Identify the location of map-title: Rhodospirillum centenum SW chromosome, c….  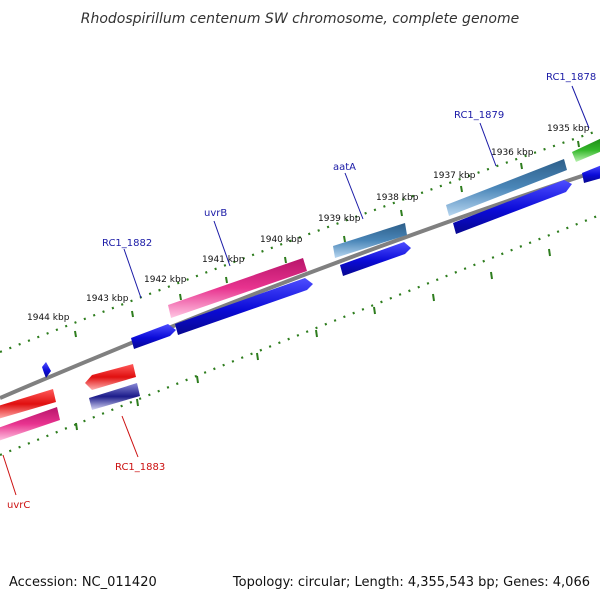
(300, 19).